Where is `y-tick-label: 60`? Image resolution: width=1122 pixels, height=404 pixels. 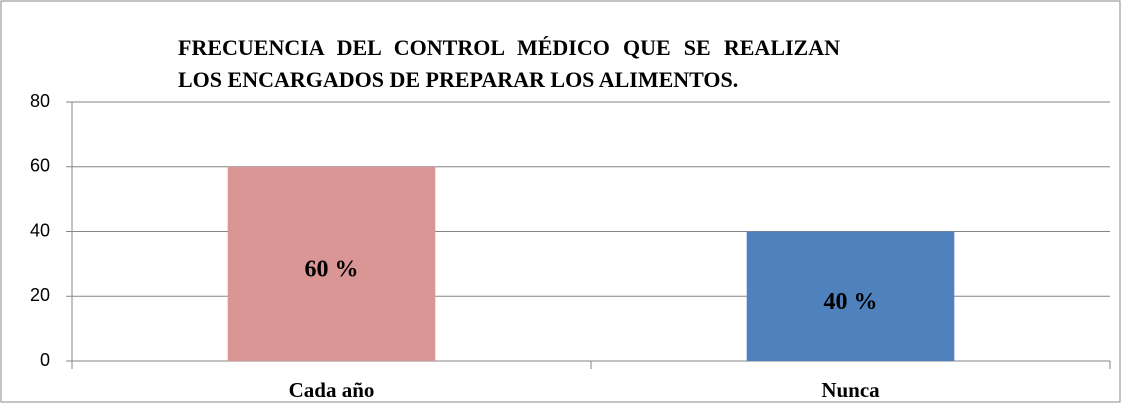 y-tick-label: 60 is located at coordinates (40, 166).